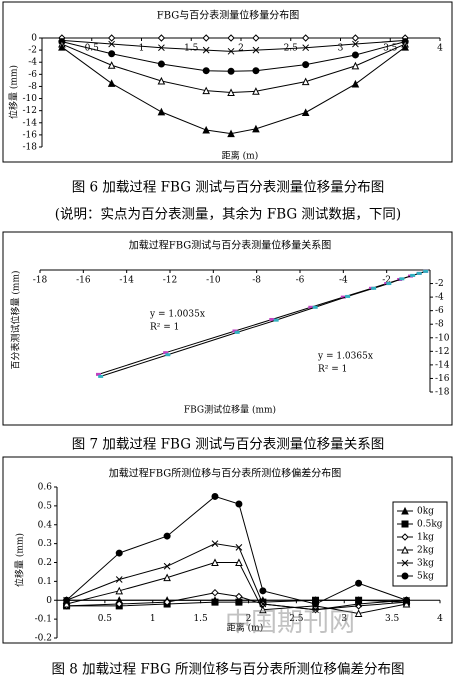  Describe the element at coordinates (442, 365) in the screenshot. I see `y-tick-label: -14` at that location.